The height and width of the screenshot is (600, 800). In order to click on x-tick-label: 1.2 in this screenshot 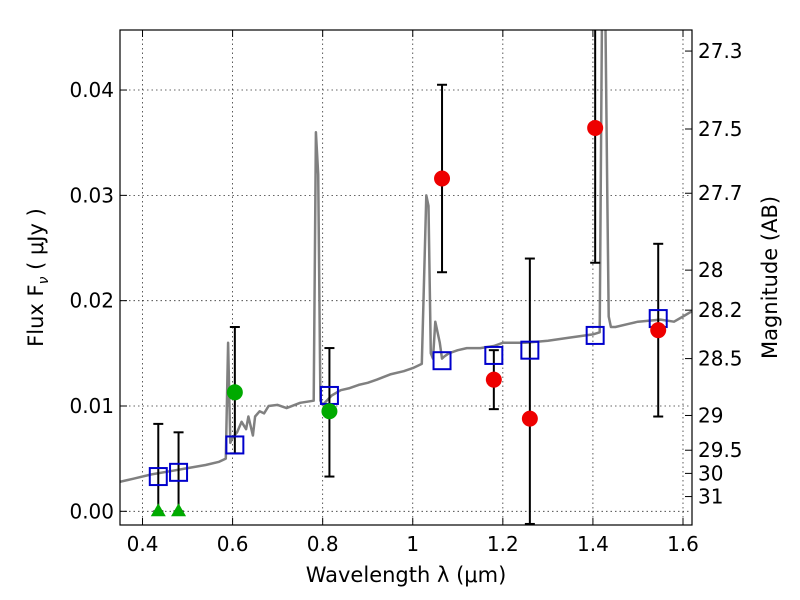, I will do `click(503, 544)`.